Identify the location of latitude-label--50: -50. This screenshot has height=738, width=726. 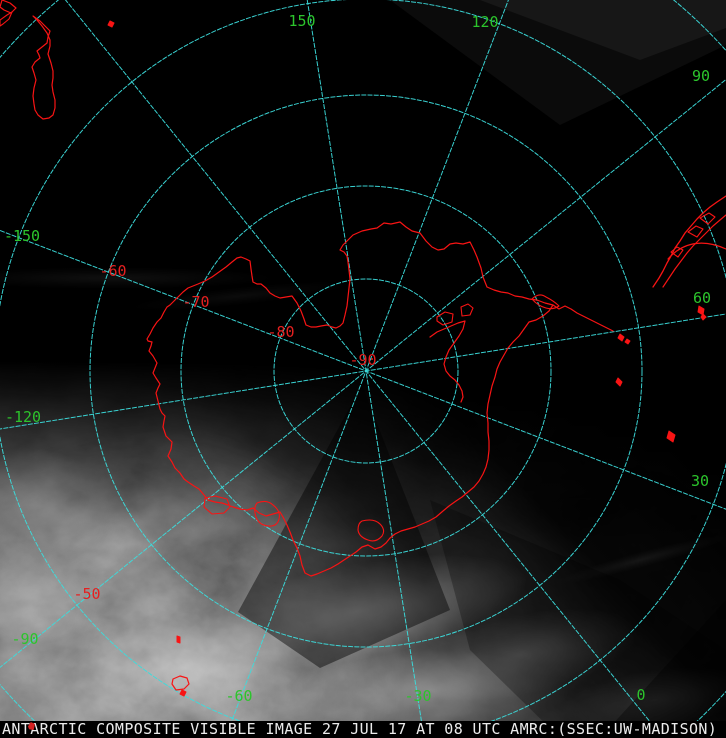
(86, 594).